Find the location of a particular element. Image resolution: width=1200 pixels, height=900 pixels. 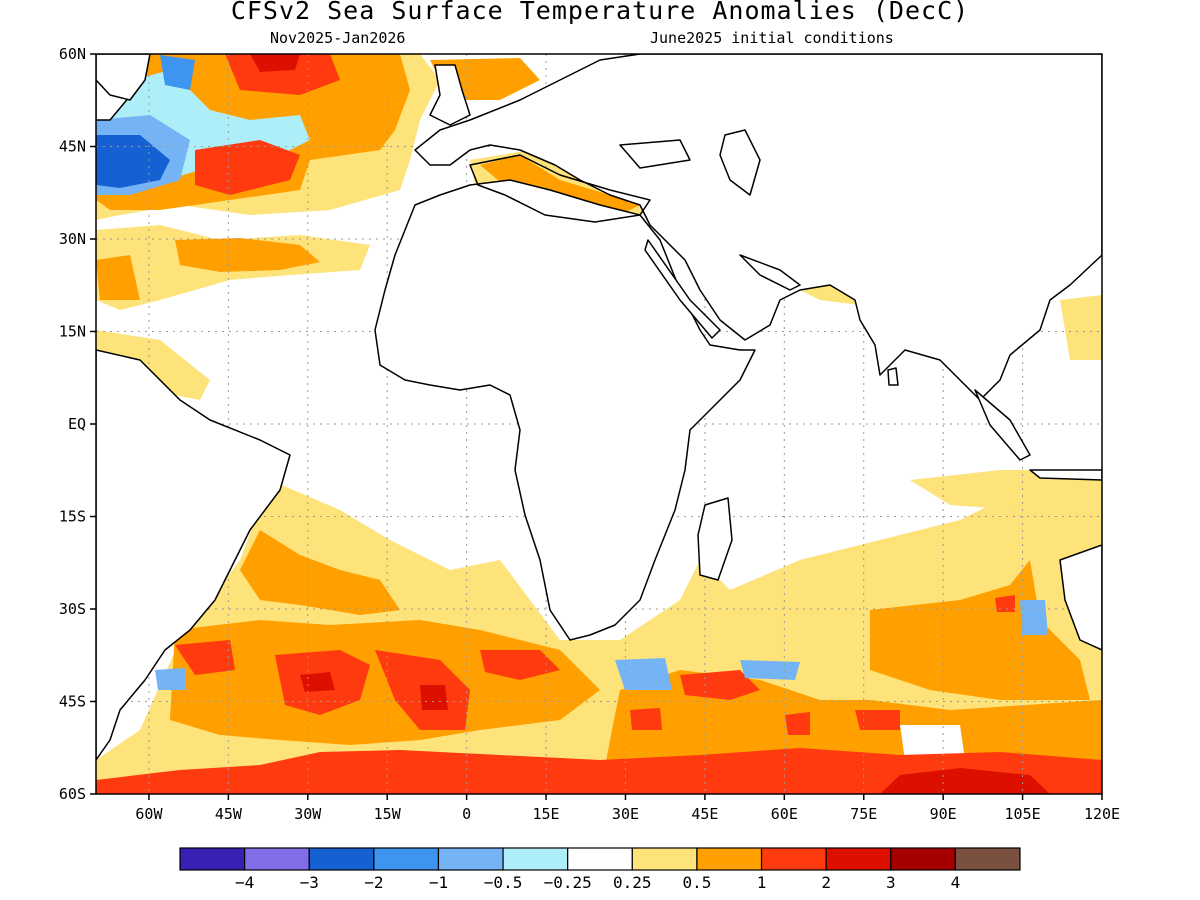

sumatra-coastline is located at coordinates (1002, 425).